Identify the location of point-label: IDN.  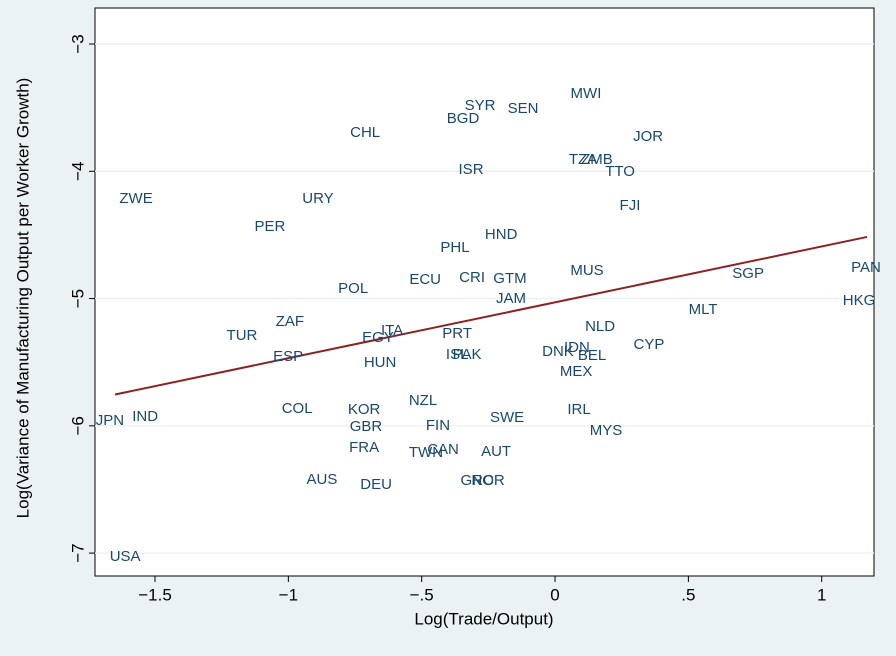
(577, 347).